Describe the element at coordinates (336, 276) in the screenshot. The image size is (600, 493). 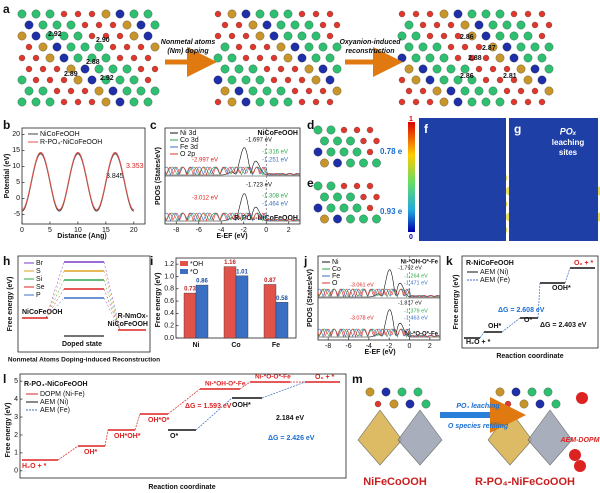
I see `legend-label: Fe` at that location.